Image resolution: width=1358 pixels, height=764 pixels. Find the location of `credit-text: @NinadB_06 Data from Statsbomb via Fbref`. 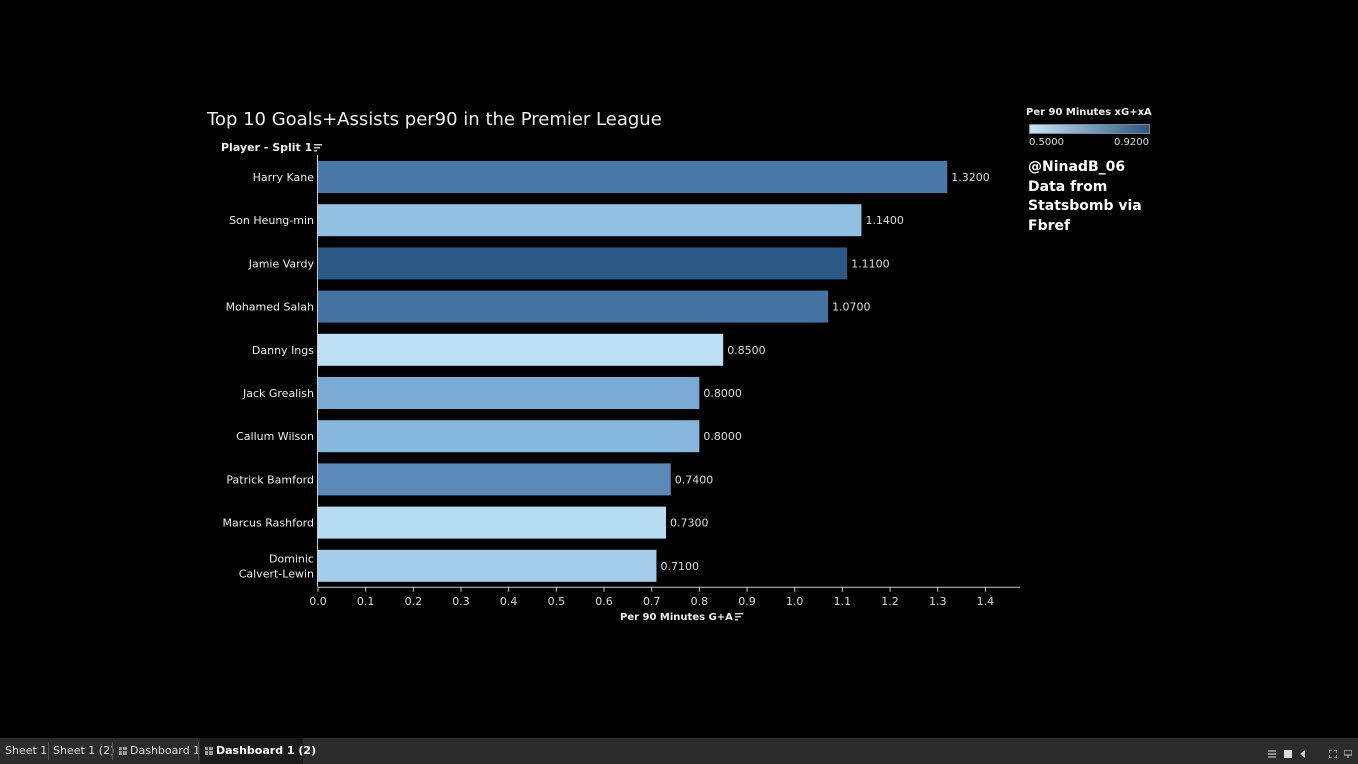

credit-text: @NinadB_06 Data from Statsbomb via Fbref is located at coordinates (1093, 197).